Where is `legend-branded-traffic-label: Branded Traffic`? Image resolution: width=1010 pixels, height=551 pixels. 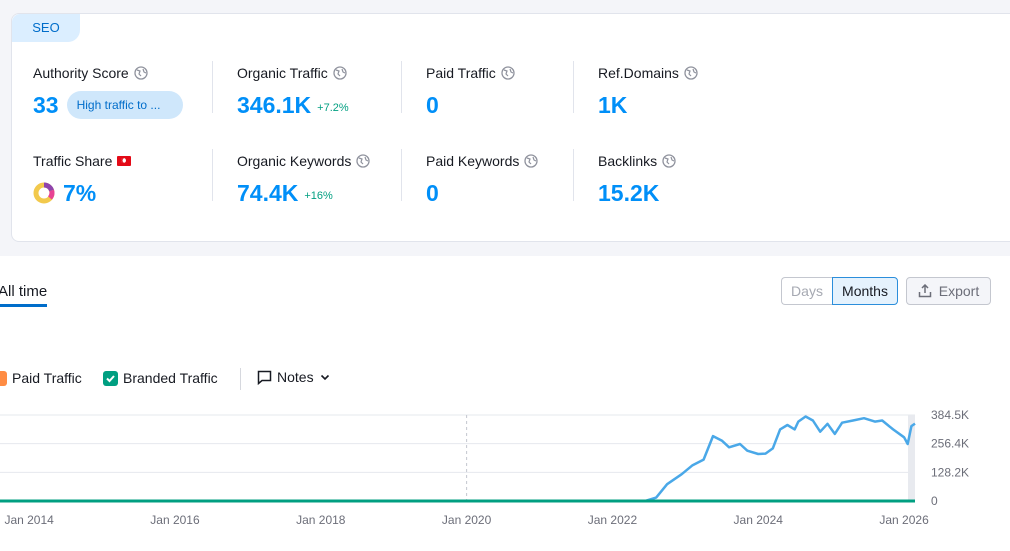
legend-branded-traffic-label: Branded Traffic is located at coordinates (170, 378).